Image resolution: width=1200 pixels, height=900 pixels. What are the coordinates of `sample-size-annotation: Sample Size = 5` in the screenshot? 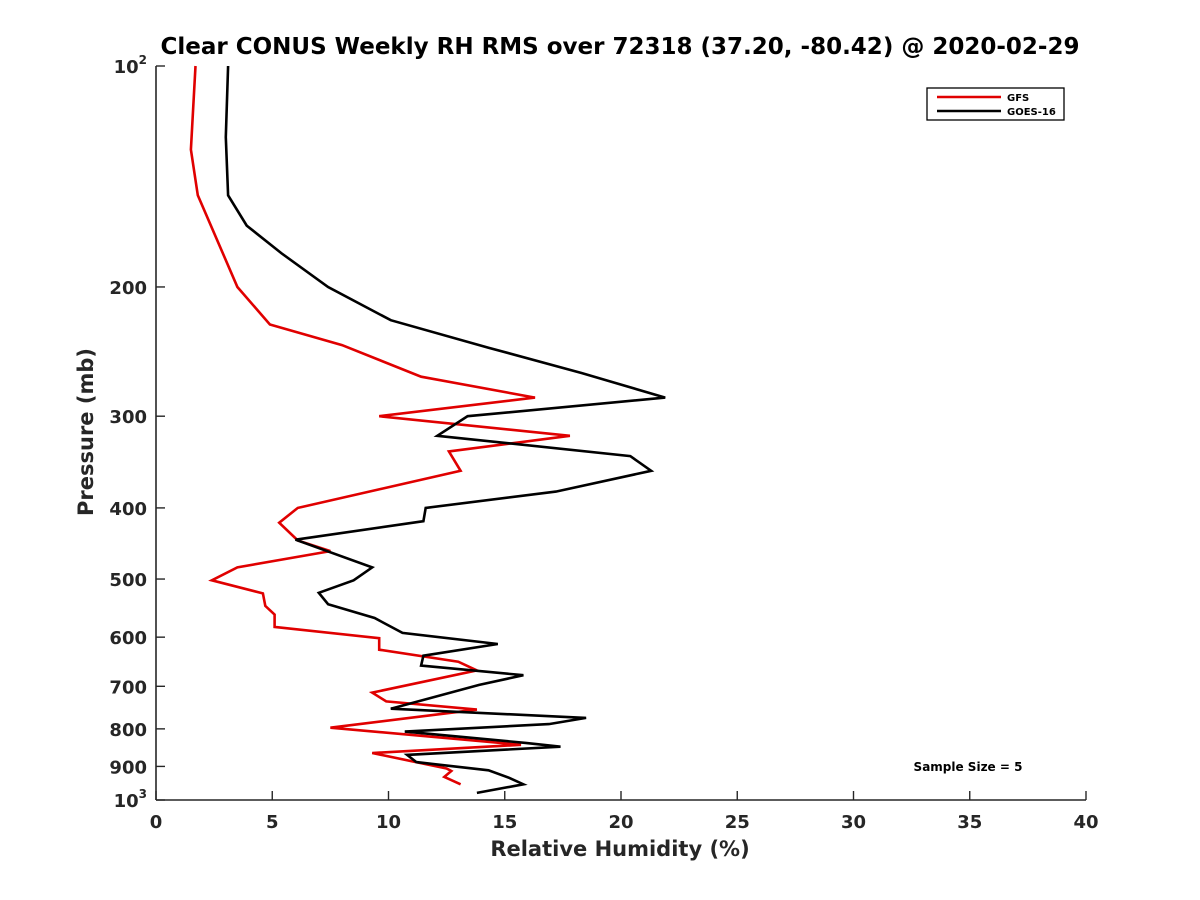 It's located at (968, 767).